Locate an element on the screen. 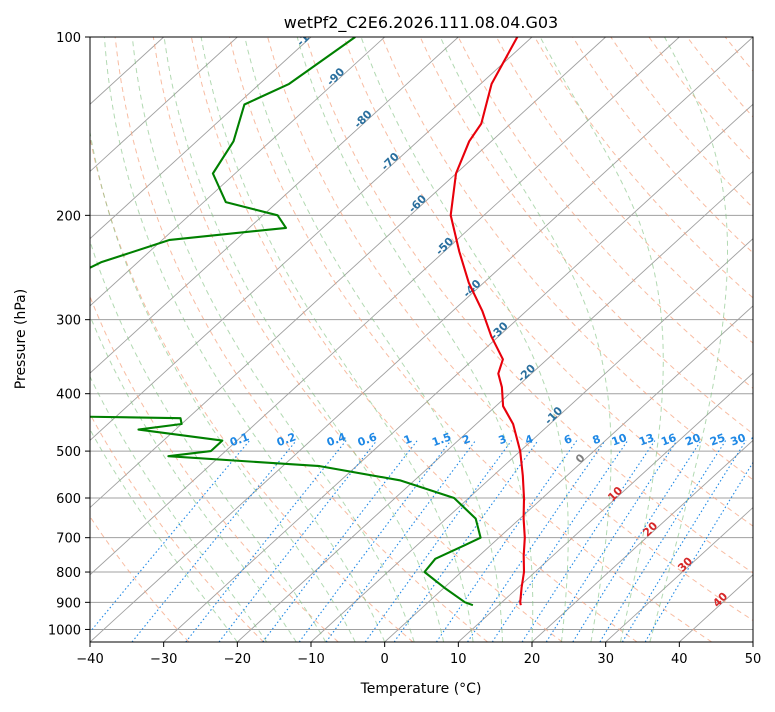 The height and width of the screenshot is (712, 775). x-tick-label: −30 is located at coordinates (163, 659).